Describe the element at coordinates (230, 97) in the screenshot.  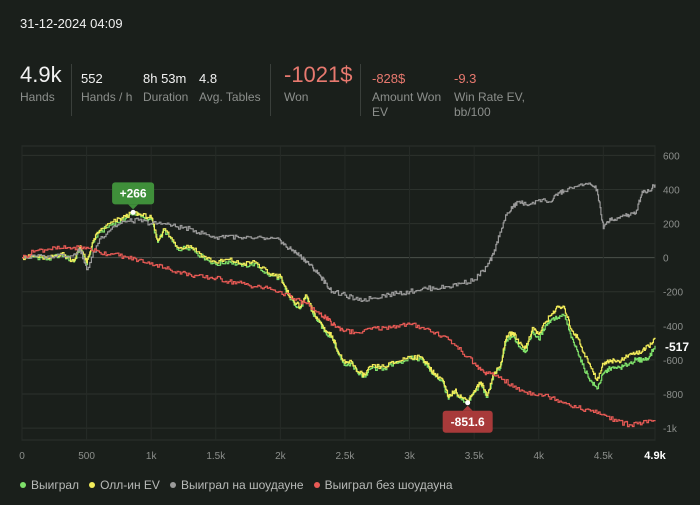
I see `stat-avg-tables-label: Avg. Tables` at that location.